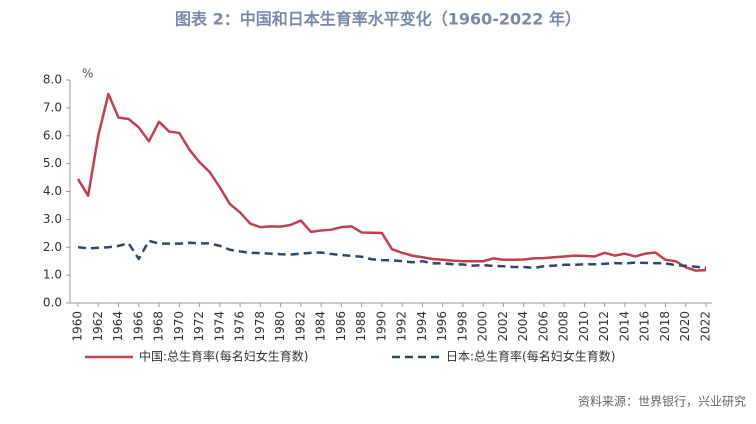 The image size is (756, 424). Describe the element at coordinates (52, 247) in the screenshot. I see `y-tick-label: 2.0` at that location.